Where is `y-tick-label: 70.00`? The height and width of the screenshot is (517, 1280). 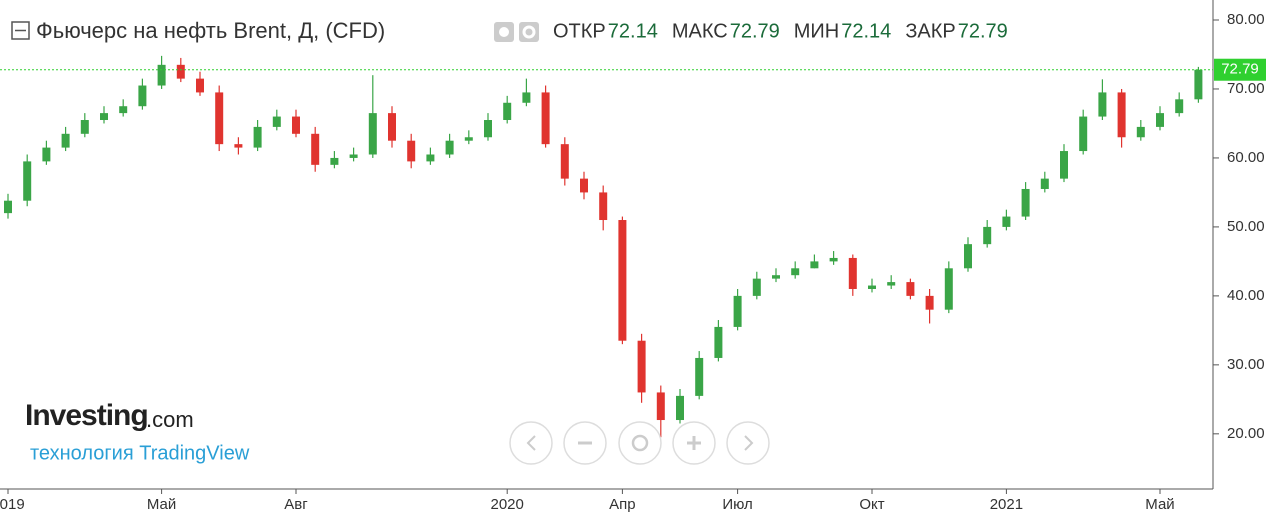
y-tick-label: 70.00 is located at coordinates (1246, 88).